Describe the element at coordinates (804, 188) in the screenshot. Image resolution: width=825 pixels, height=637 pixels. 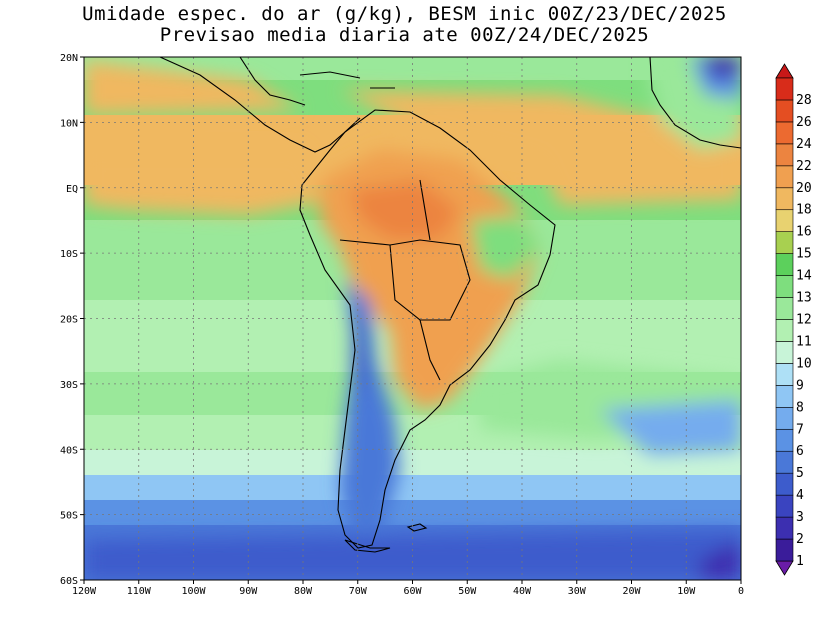
I see `colorbar-label: 20` at that location.